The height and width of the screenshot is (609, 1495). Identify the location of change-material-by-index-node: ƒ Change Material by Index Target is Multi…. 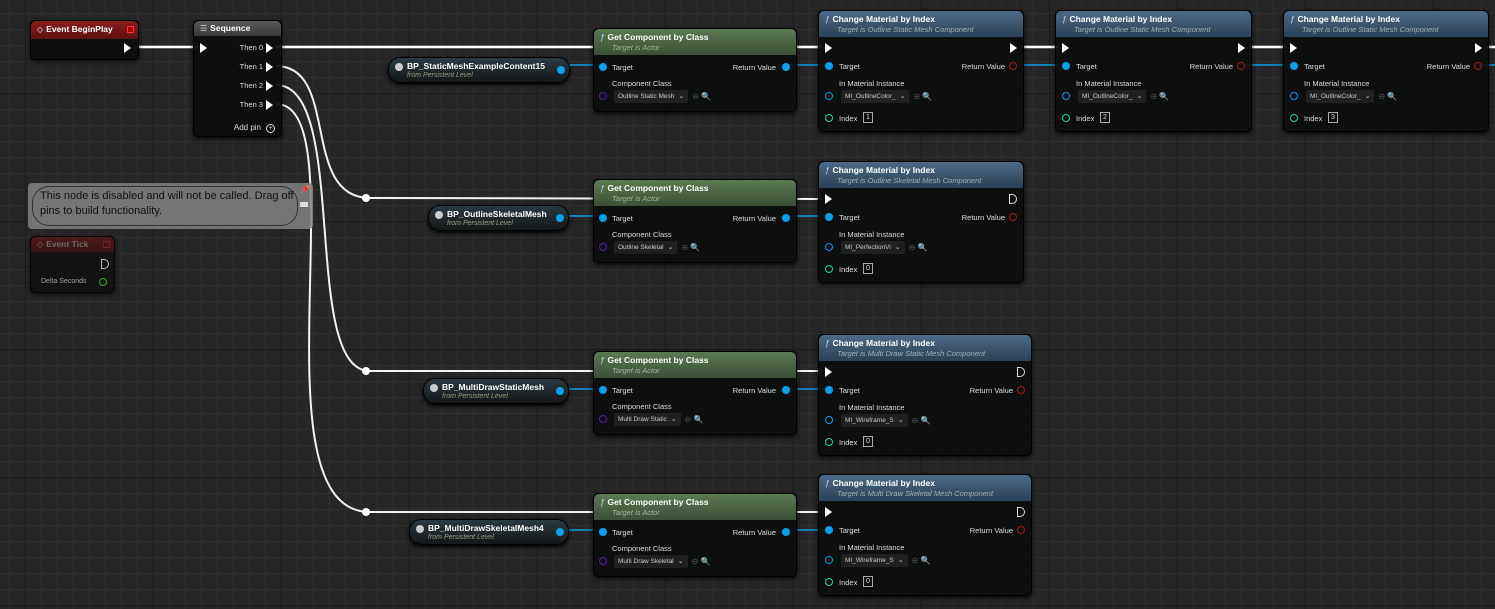
(925, 535).